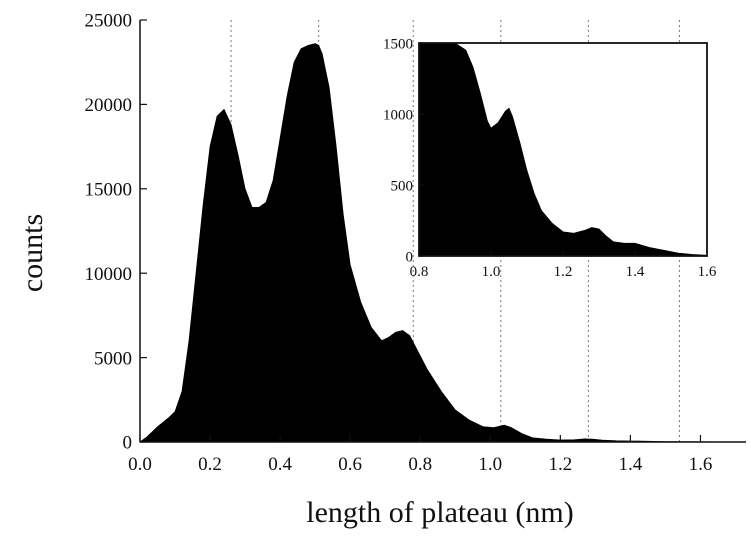  Describe the element at coordinates (109, 21) in the screenshot. I see `main-y-tick-label: 25000` at that location.